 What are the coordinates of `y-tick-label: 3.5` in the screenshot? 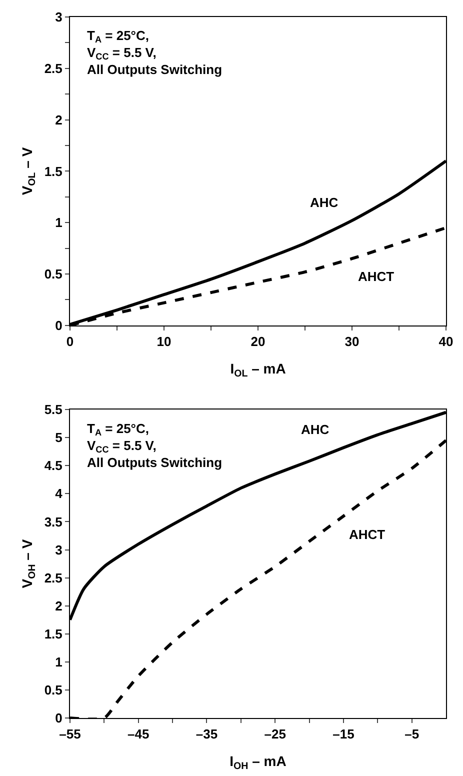 It's located at (53, 522).